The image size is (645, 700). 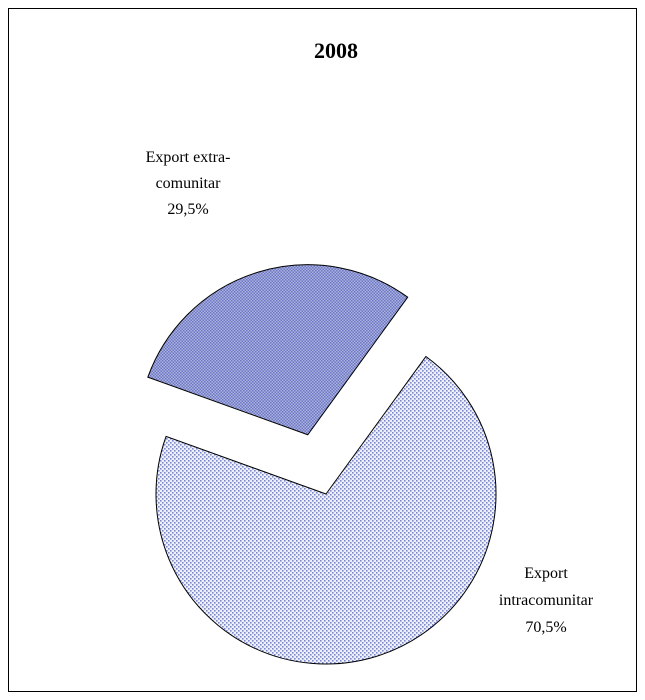 I want to click on slice-extracomunitar, so click(x=278, y=350).